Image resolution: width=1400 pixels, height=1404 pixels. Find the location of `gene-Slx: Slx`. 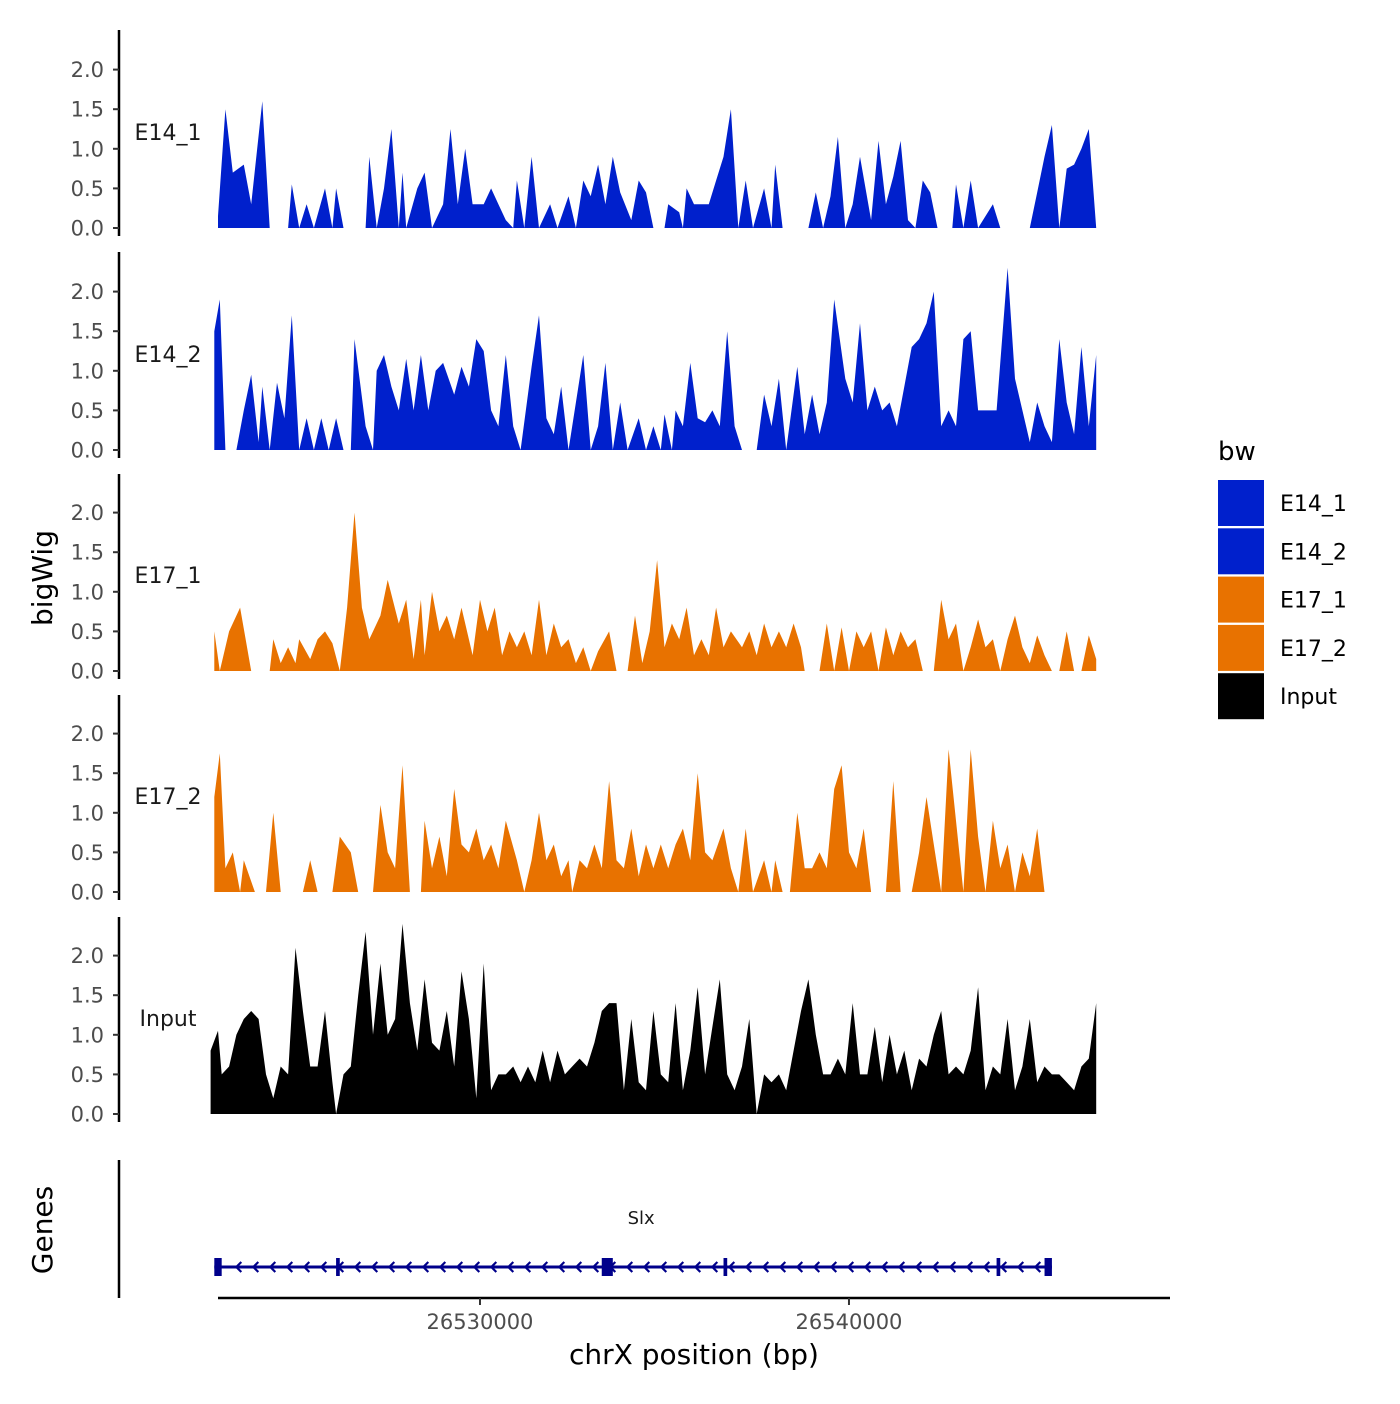

gene-Slx: Slx is located at coordinates (633, 1242).